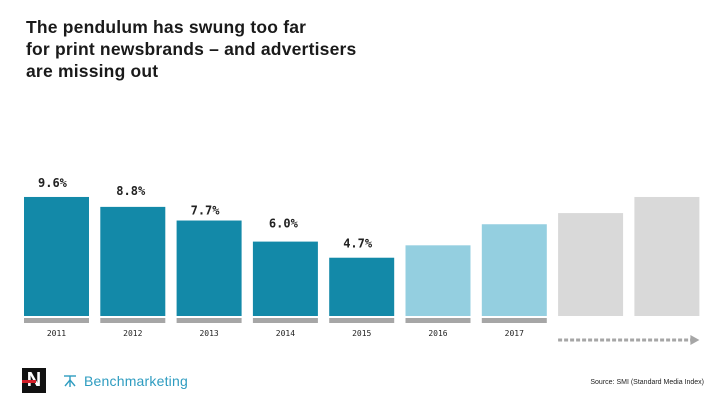 This screenshot has width=720, height=405. What do you see at coordinates (56, 333) in the screenshot?
I see `x-tick-label: 2011` at bounding box center [56, 333].